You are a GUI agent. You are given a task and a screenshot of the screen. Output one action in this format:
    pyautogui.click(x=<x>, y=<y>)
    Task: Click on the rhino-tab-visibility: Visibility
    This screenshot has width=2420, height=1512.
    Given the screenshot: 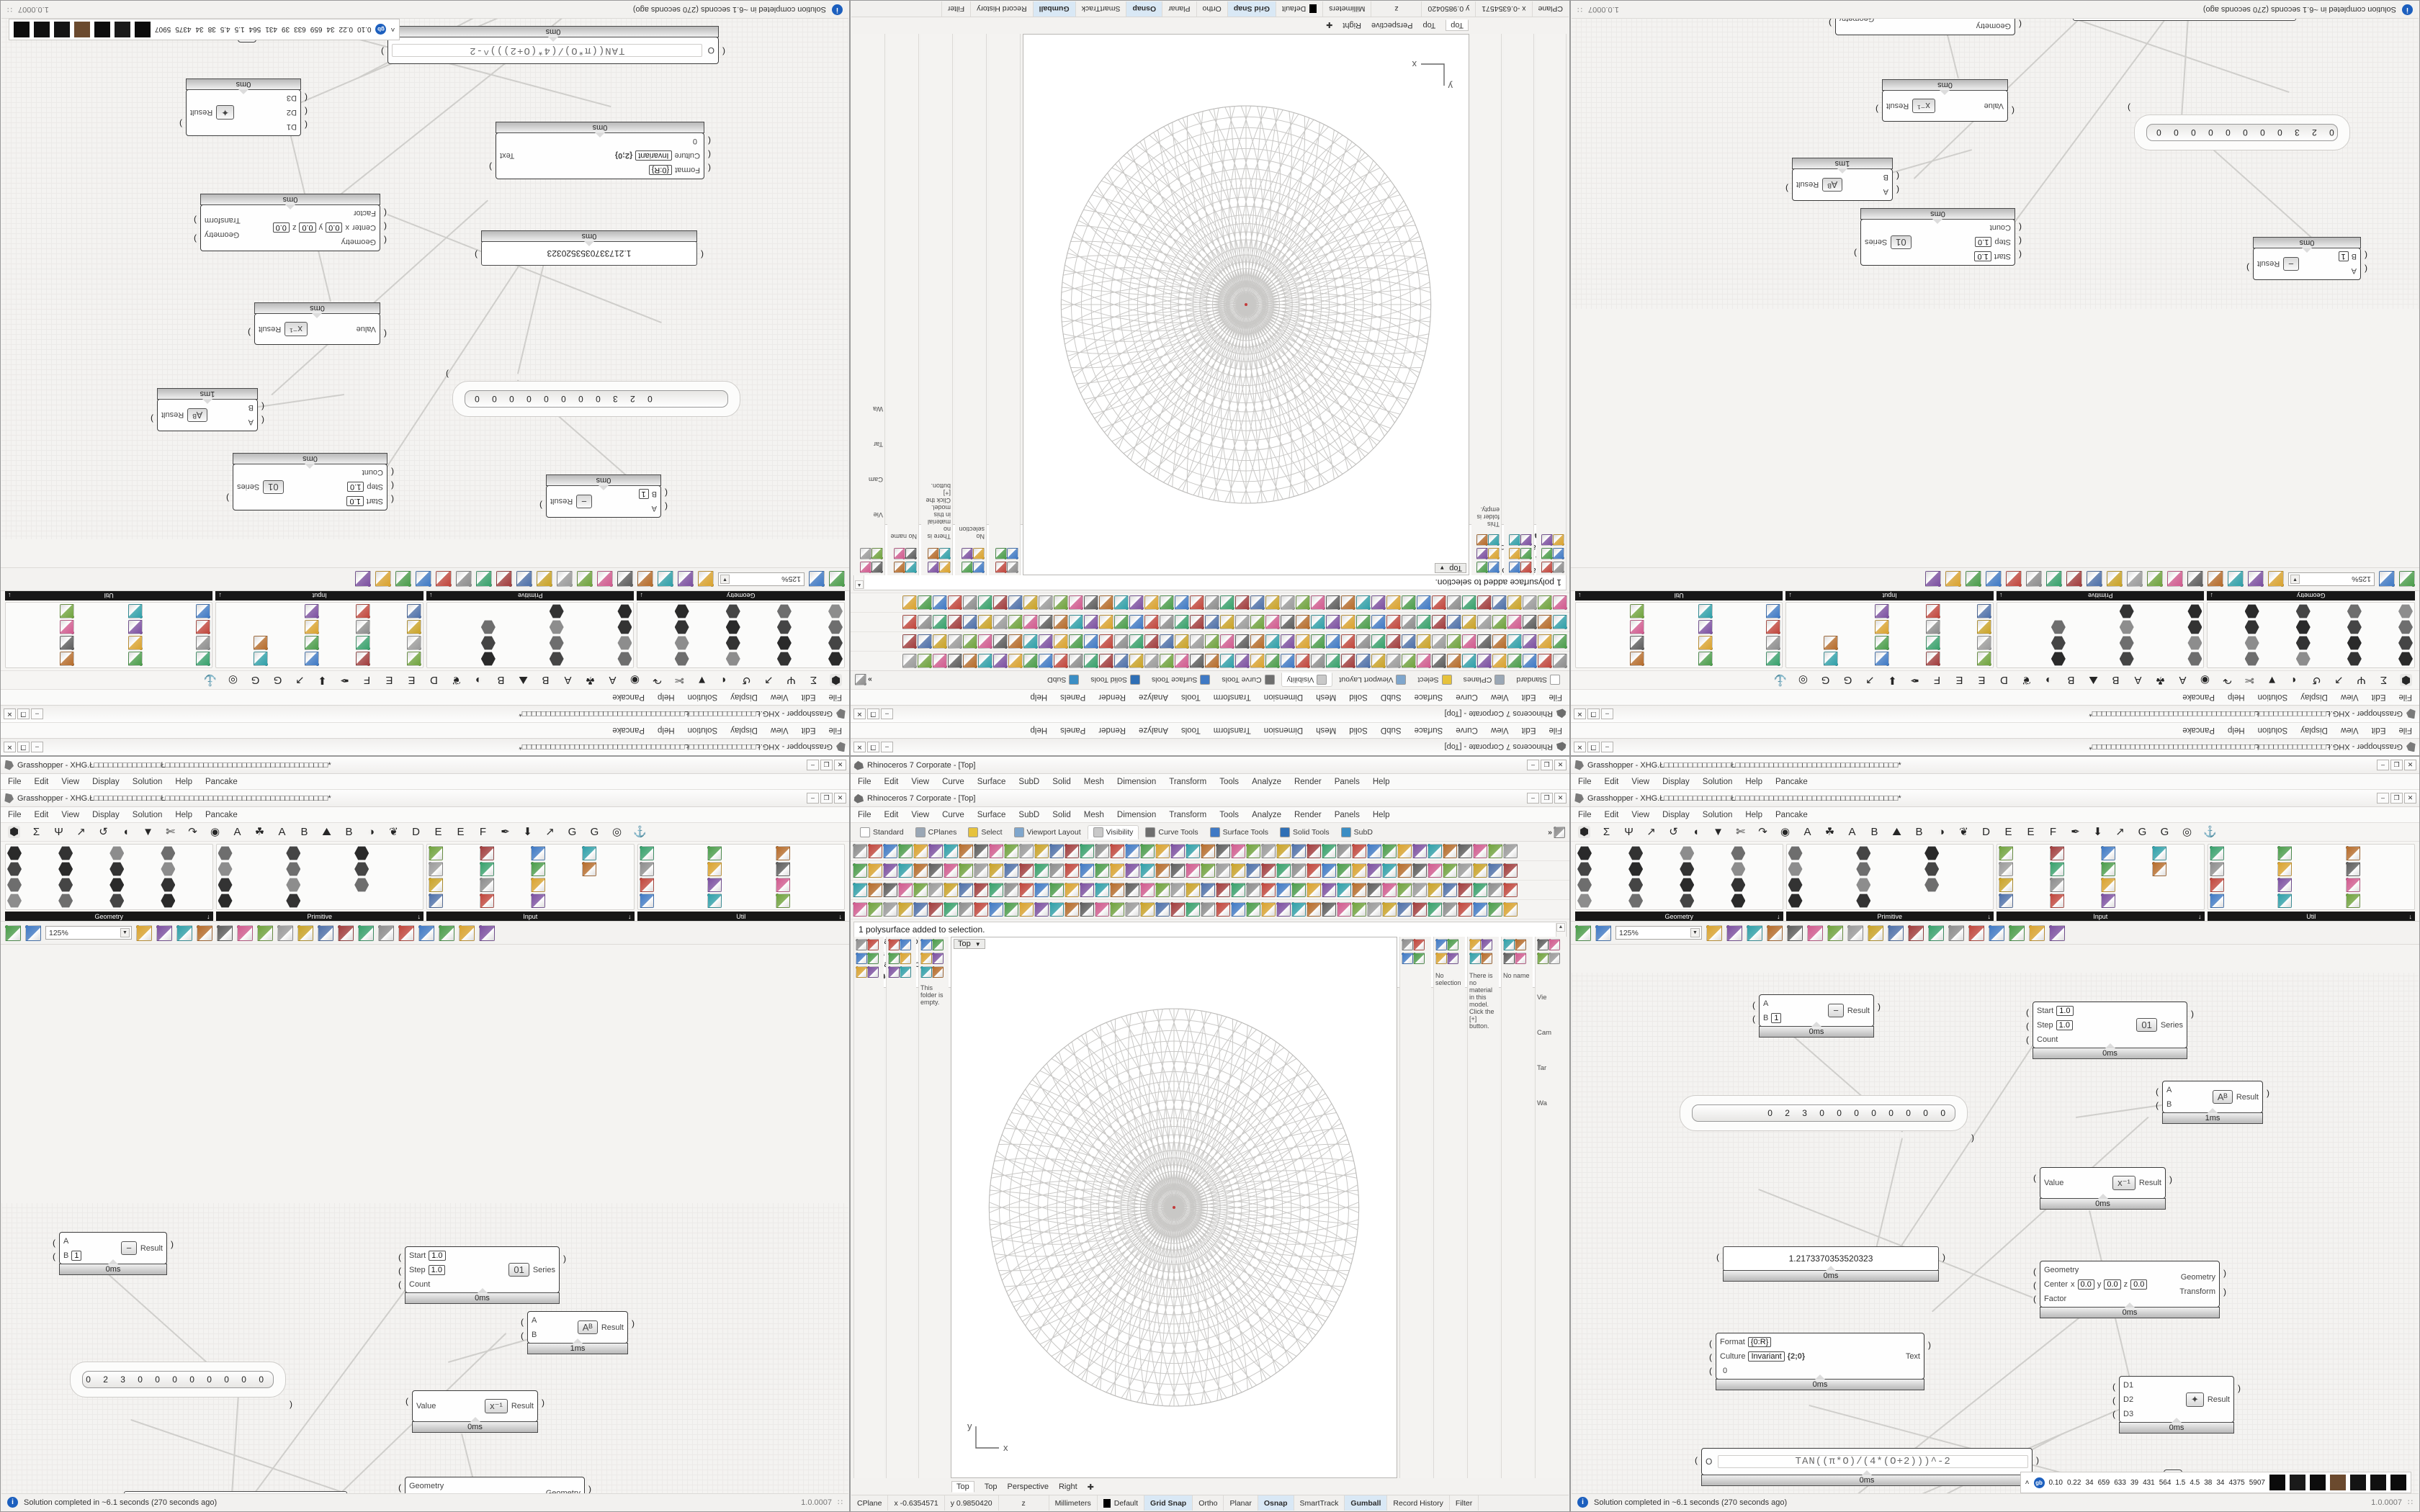 What is the action you would take?
    pyautogui.click(x=1113, y=832)
    